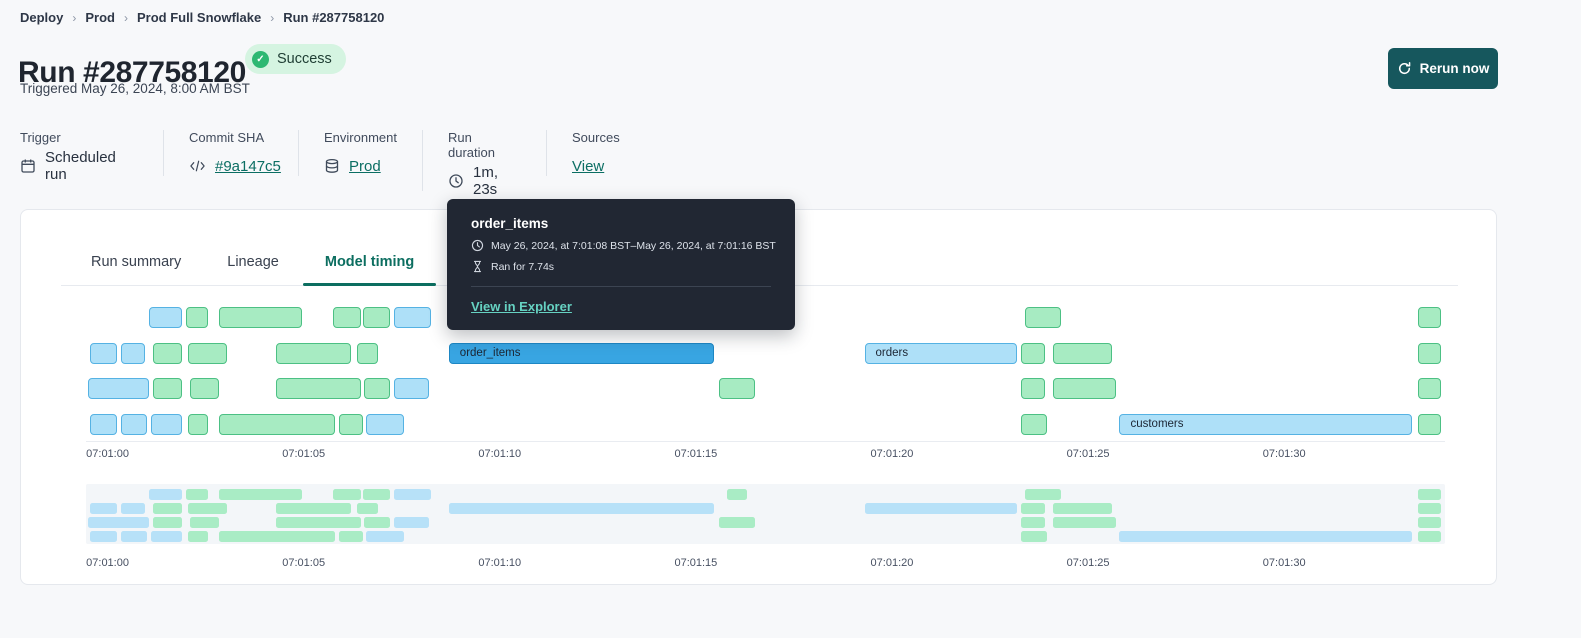 This screenshot has height=638, width=1581. I want to click on axis-tick-label: 07:01:10, so click(500, 454).